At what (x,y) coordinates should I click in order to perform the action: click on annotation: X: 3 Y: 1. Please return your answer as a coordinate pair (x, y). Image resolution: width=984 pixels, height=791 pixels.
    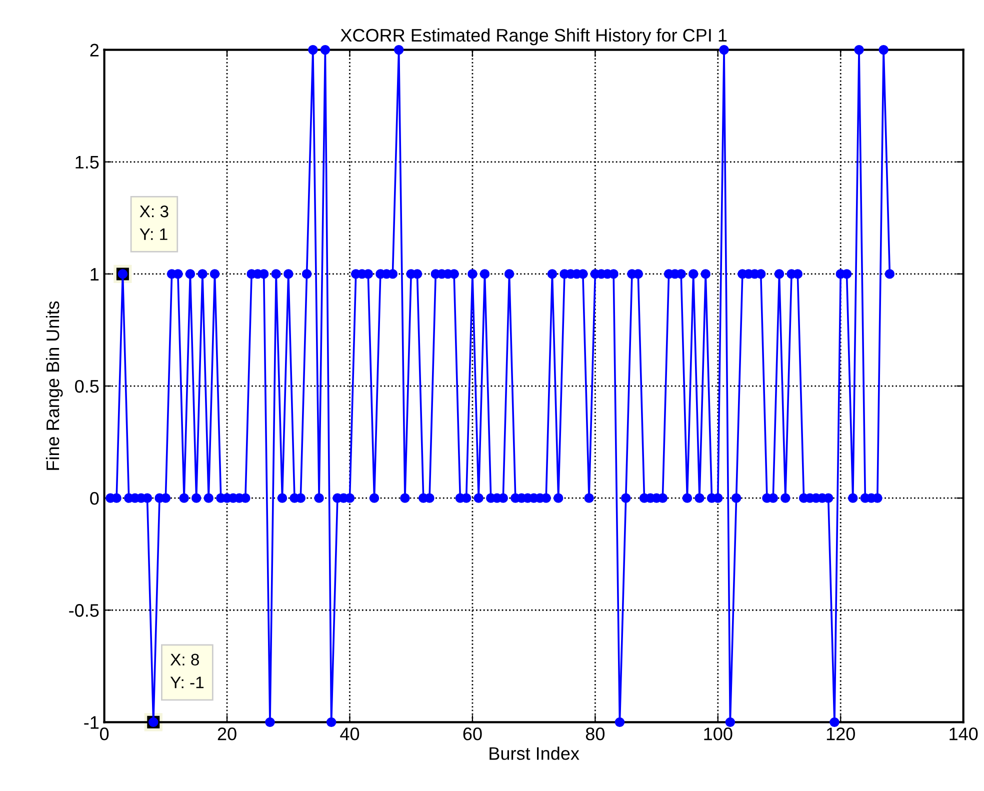
    Looking at the image, I should click on (154, 223).